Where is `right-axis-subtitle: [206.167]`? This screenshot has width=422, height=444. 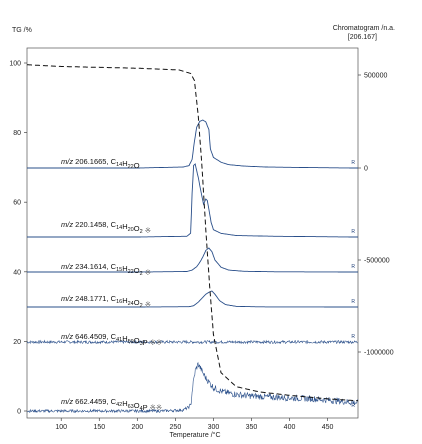 right-axis-subtitle: [206.167] is located at coordinates (362, 37).